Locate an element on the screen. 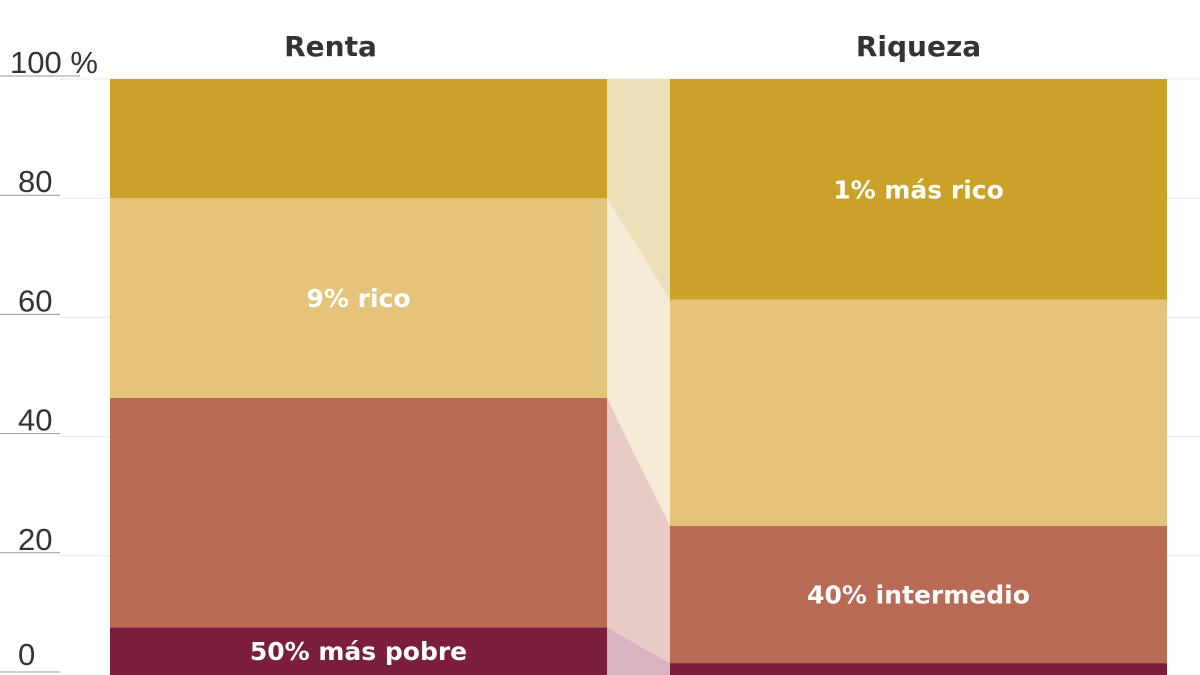 The image size is (1200, 675). segment-label-middle40: 40% intermedio is located at coordinates (918, 595).